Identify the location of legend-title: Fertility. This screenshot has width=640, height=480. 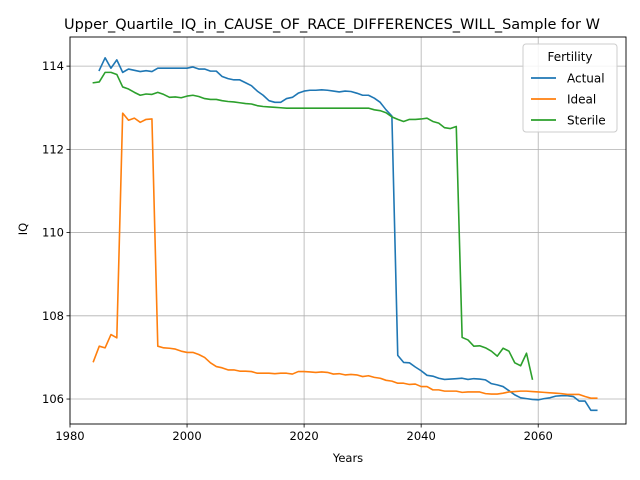
(569, 57).